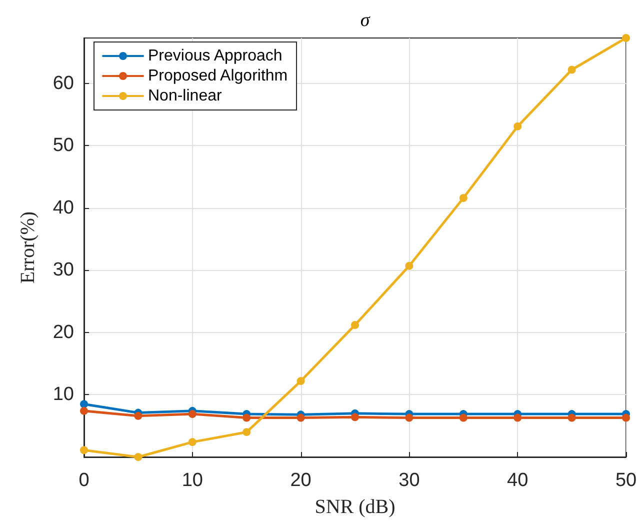 Image resolution: width=644 pixels, height=525 pixels. What do you see at coordinates (63, 145) in the screenshot?
I see `y-tick-label: 50` at bounding box center [63, 145].